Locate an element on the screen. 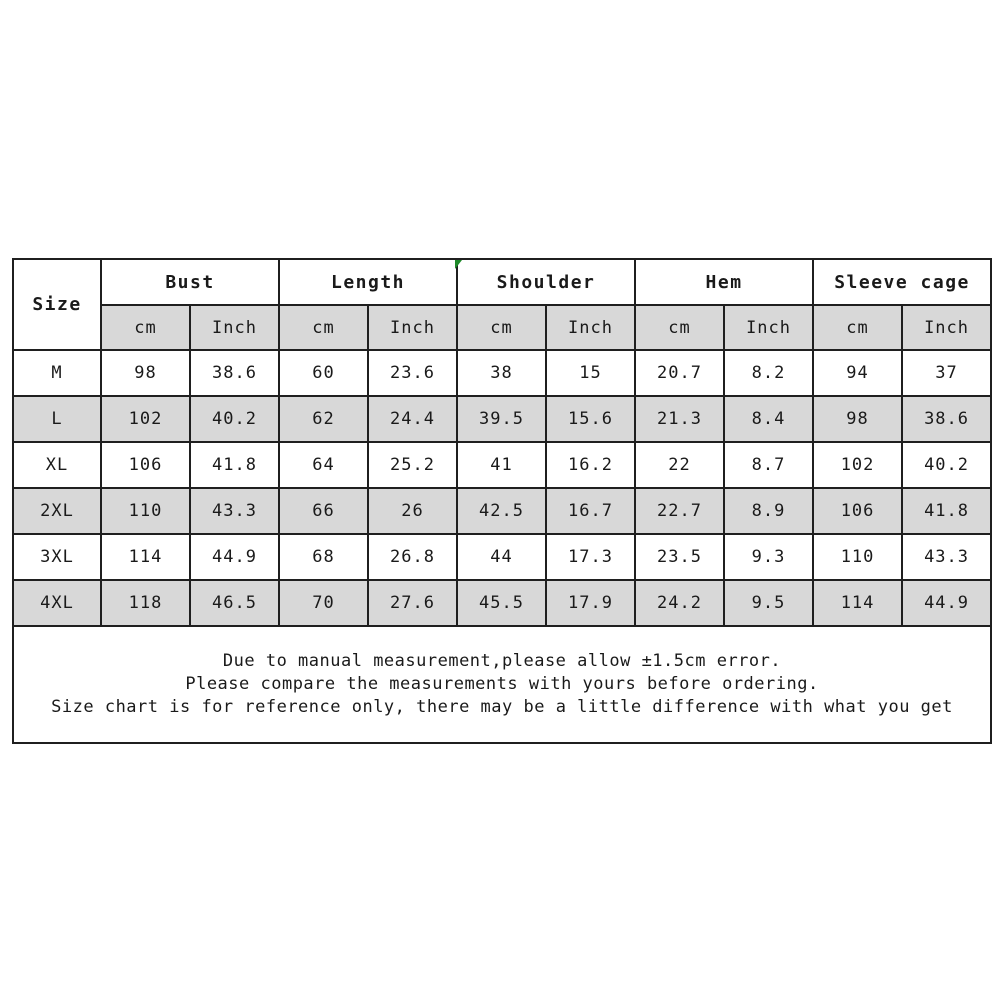  value-cell: 44 is located at coordinates (502, 557).